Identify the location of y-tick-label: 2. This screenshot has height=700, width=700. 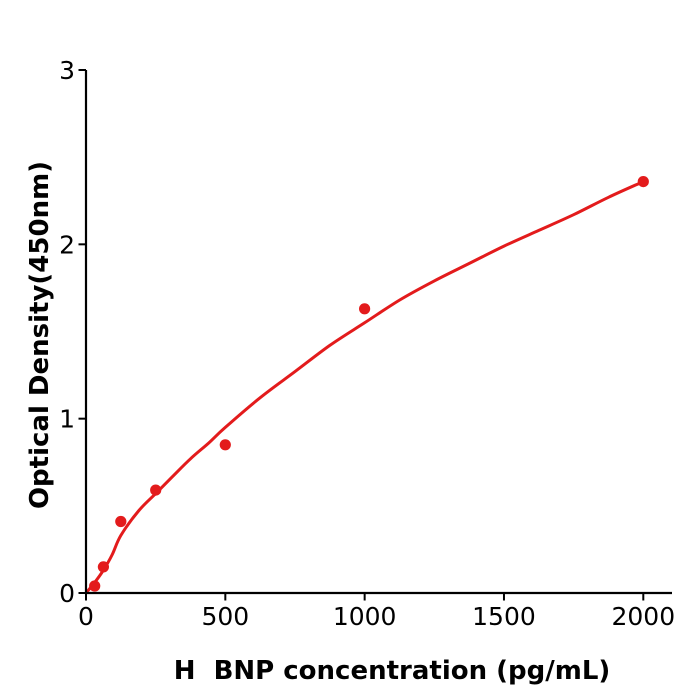
(67, 244).